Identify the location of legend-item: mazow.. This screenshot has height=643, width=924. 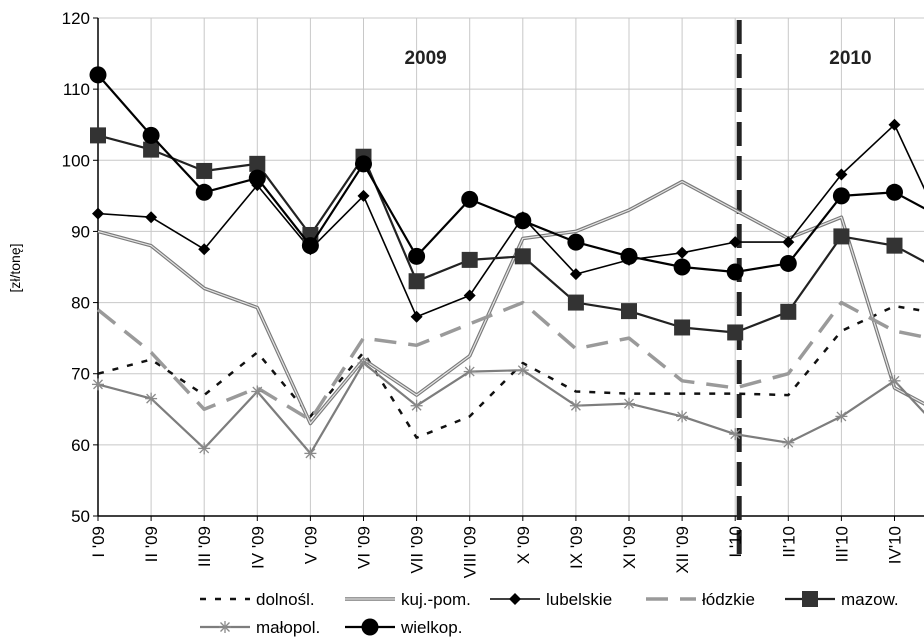
(842, 599).